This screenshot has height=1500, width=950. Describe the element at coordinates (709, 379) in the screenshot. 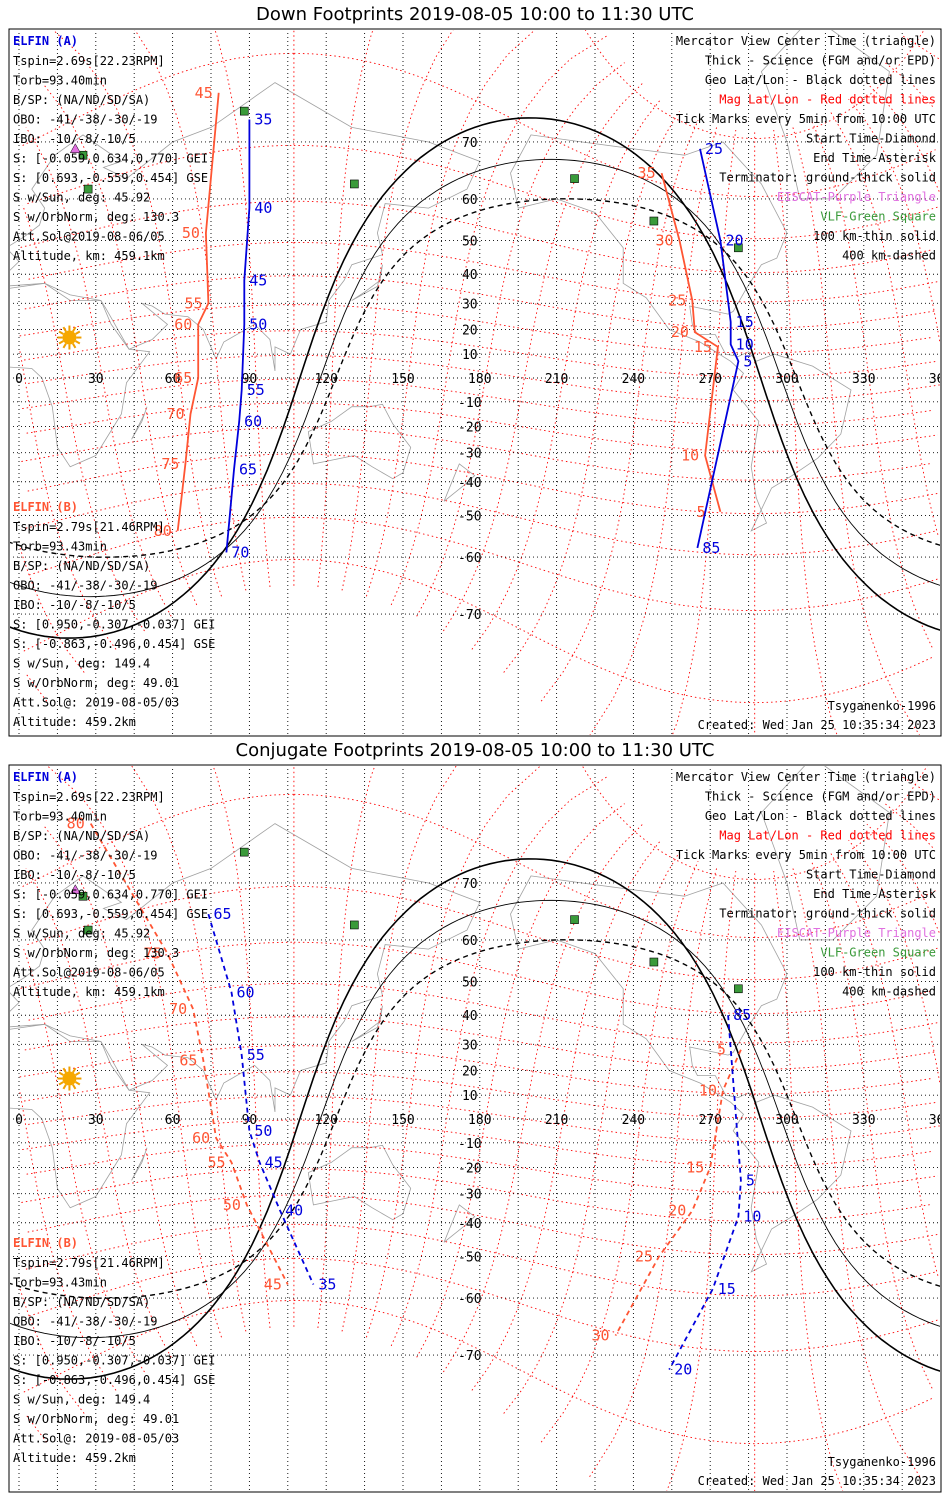

I see `lon-tick-label: 270` at that location.